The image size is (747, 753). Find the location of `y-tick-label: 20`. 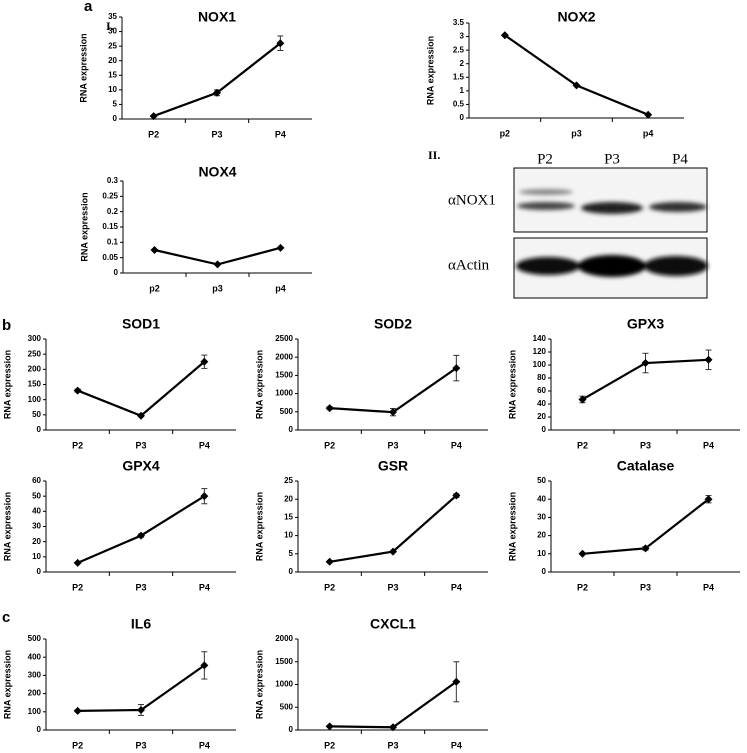

y-tick-label: 20 is located at coordinates (541, 416).